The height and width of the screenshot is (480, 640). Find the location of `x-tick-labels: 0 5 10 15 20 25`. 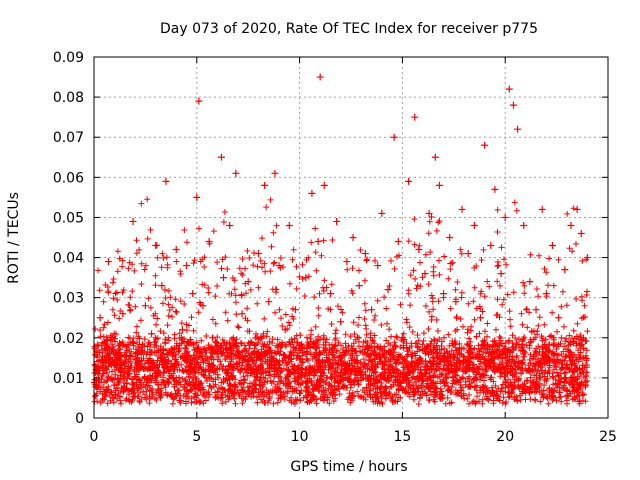

x-tick-labels: 0 5 10 15 20 25 is located at coordinates (353, 437).